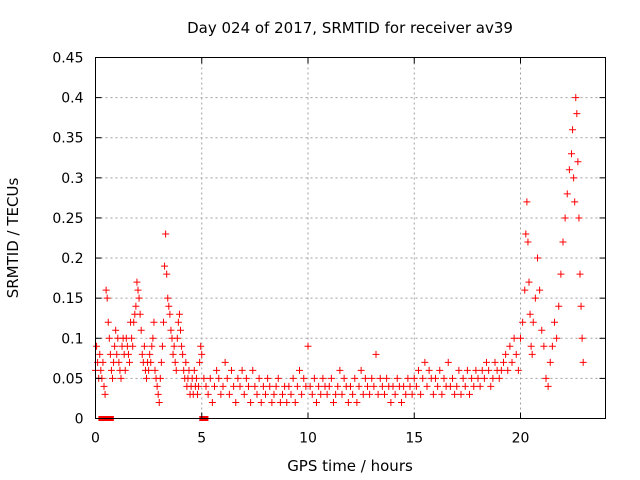 The height and width of the screenshot is (480, 640). Describe the element at coordinates (521, 439) in the screenshot. I see `x-tick-label: 20` at that location.